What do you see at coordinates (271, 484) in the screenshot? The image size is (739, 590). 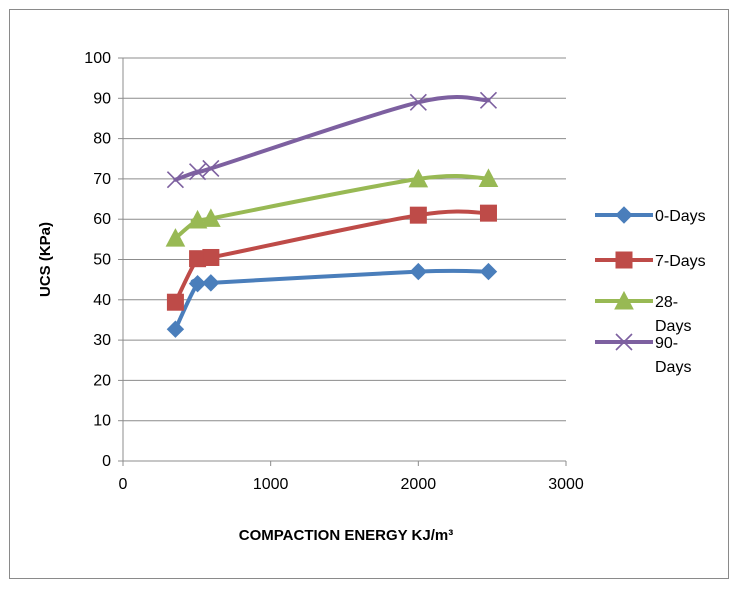 I see `x-tick-label-1000: 1000` at bounding box center [271, 484].